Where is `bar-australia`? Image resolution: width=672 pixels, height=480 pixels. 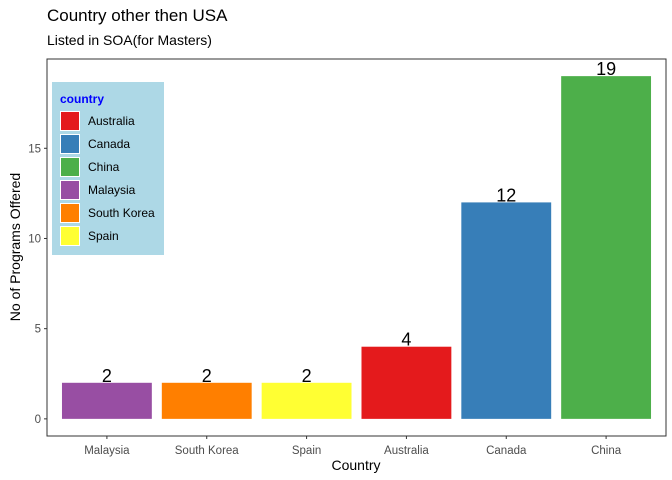 bar-australia is located at coordinates (406, 382).